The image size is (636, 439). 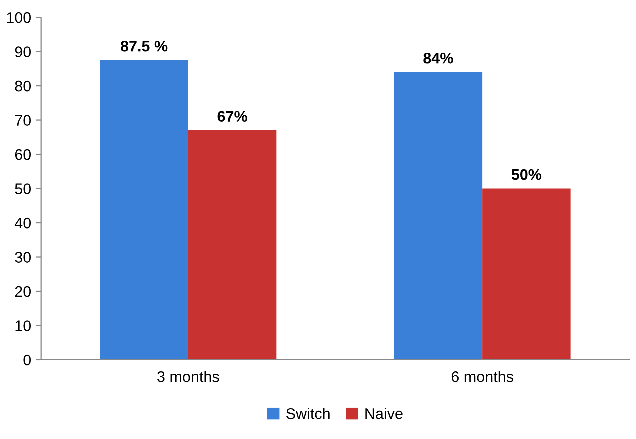 I want to click on y-tick-label: 30, so click(x=23, y=257).